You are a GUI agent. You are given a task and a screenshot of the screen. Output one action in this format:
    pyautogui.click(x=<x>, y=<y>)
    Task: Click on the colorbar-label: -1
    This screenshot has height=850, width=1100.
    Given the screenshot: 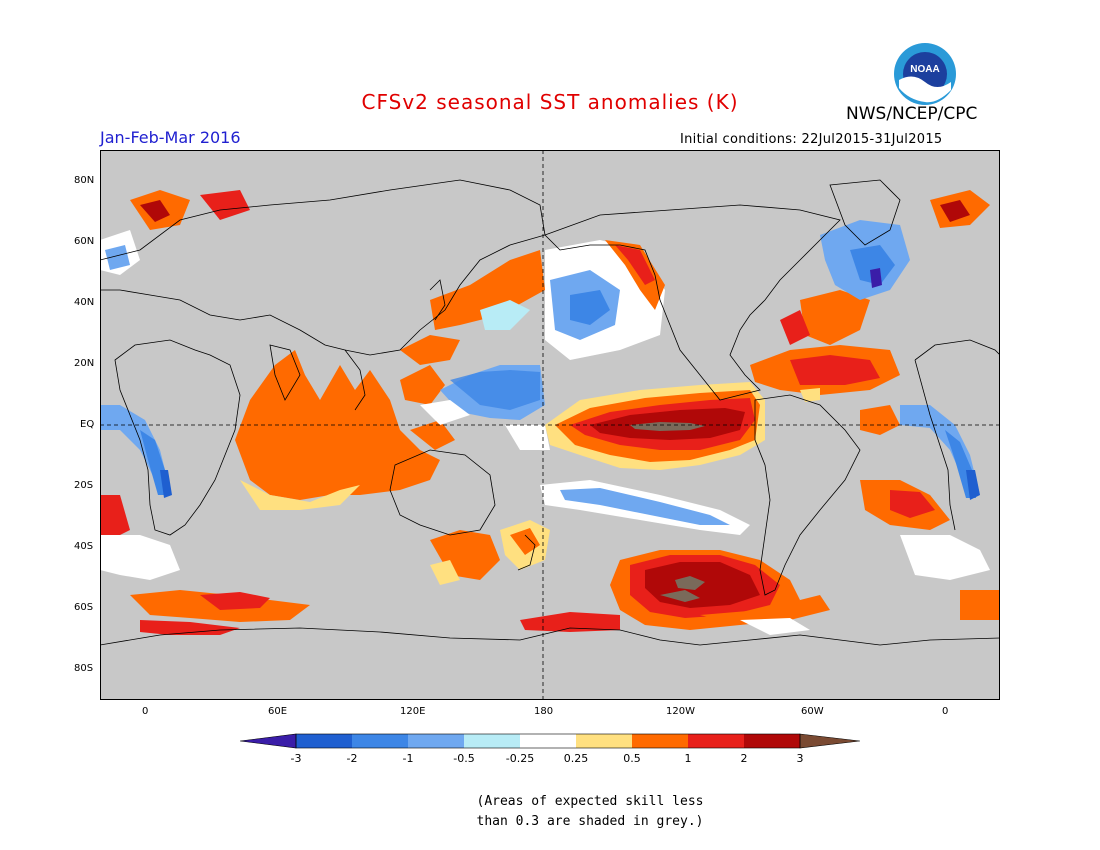 What is the action you would take?
    pyautogui.click(x=408, y=758)
    